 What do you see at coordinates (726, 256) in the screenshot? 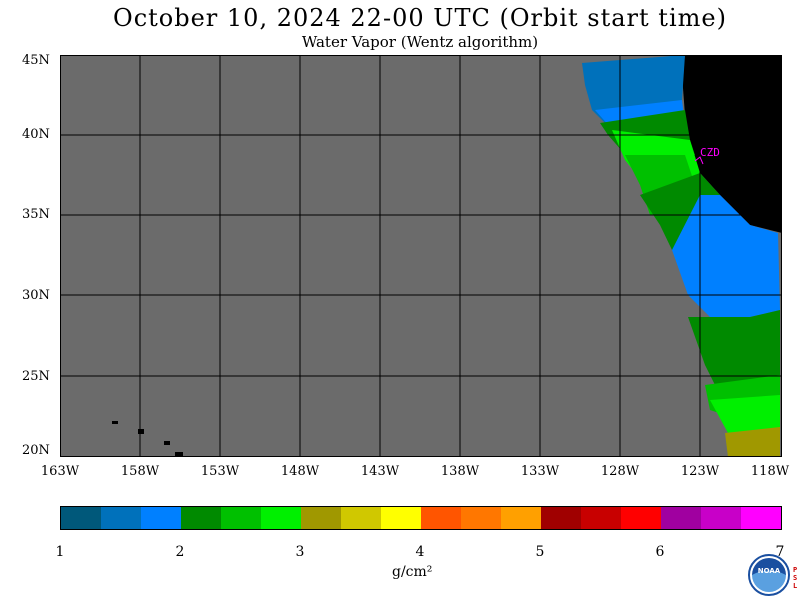
I see `swath-moisture-1-5-2-0-central` at bounding box center [726, 256].